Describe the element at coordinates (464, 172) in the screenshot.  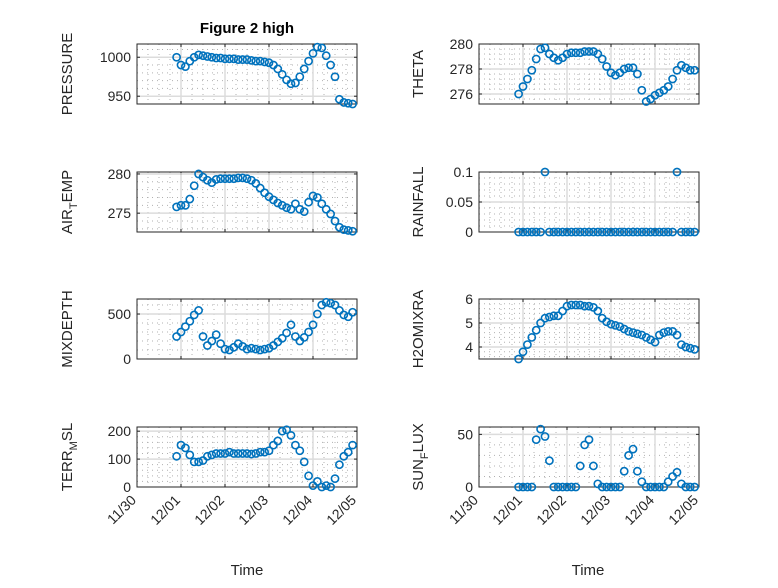
I see `y-tick-label: 0.1` at that location.